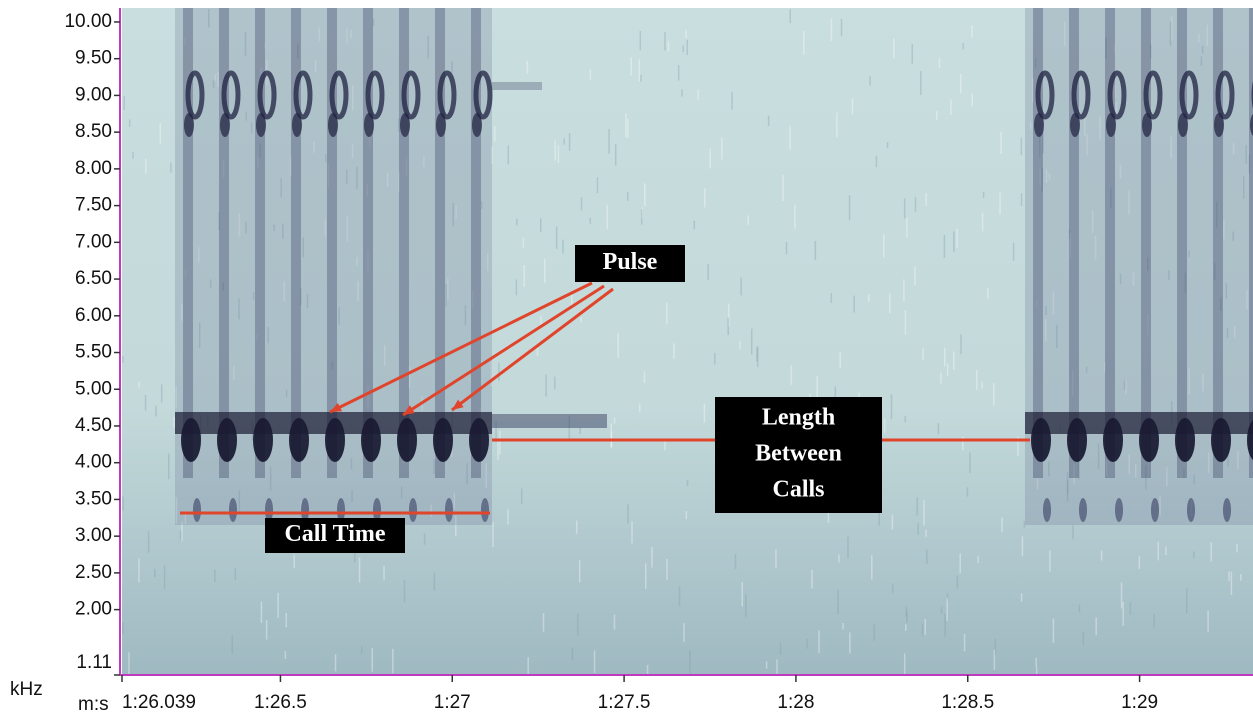 This screenshot has height=715, width=1253. I want to click on y-tick-label: 9.50, so click(93, 58).